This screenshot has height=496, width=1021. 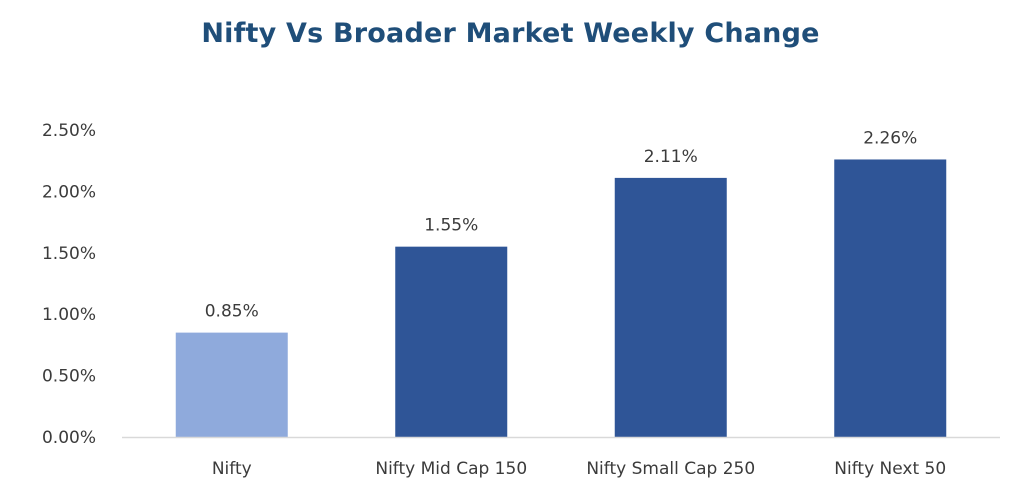 I want to click on bar-value-label: 0.85%, so click(x=232, y=312).